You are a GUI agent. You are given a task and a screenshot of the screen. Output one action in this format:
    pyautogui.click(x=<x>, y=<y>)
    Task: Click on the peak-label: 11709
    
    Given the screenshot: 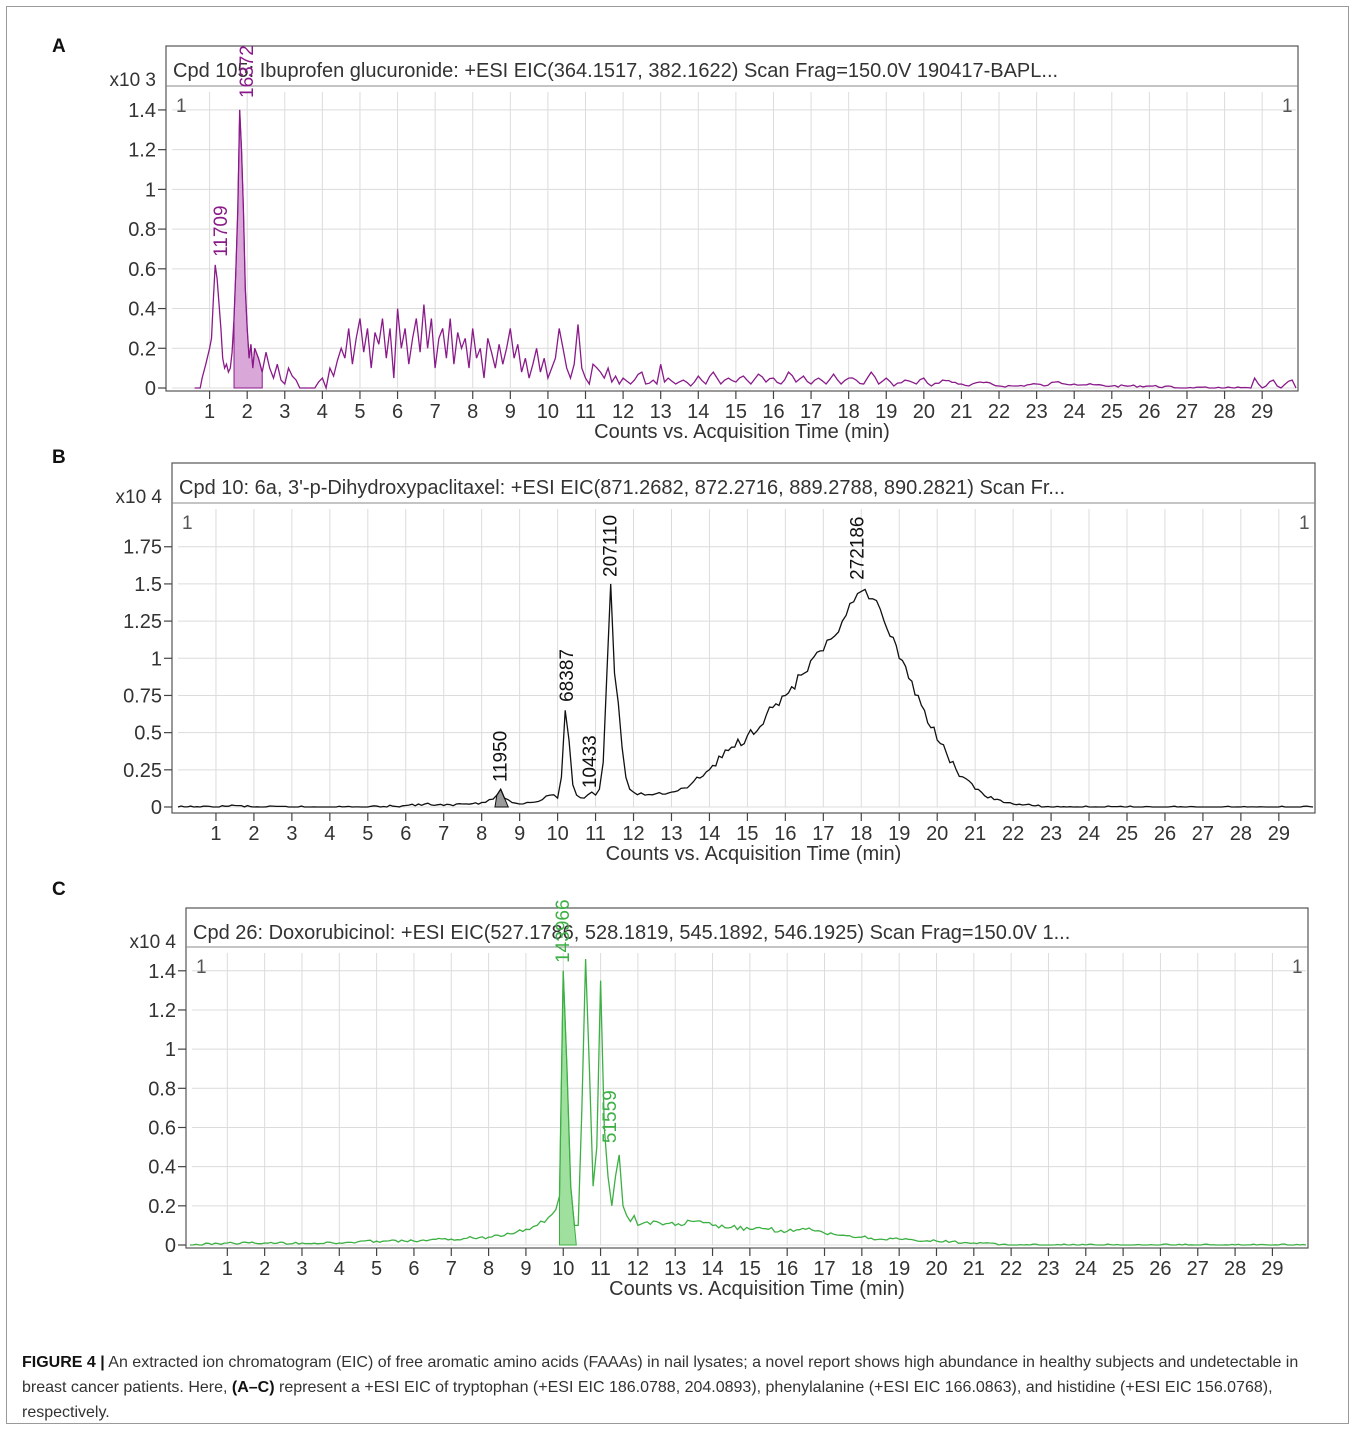 What is the action you would take?
    pyautogui.click(x=221, y=230)
    